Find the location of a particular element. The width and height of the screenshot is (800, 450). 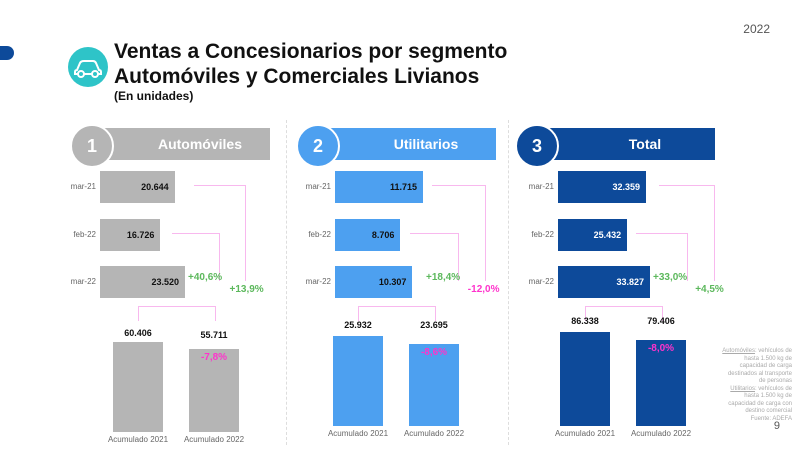

segment-header: Utilitarios is located at coordinates (411, 144).